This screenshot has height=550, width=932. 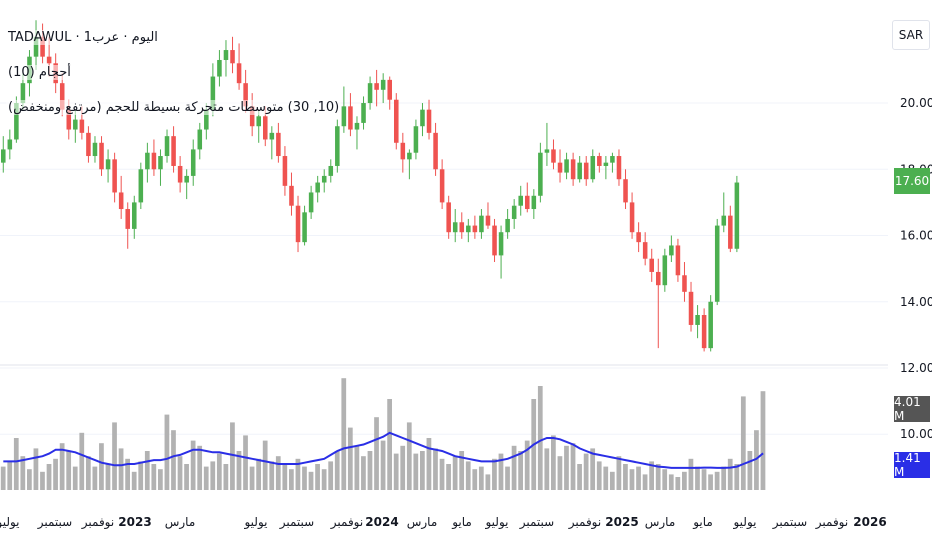 I want to click on currency-button: SAR, so click(x=911, y=35).